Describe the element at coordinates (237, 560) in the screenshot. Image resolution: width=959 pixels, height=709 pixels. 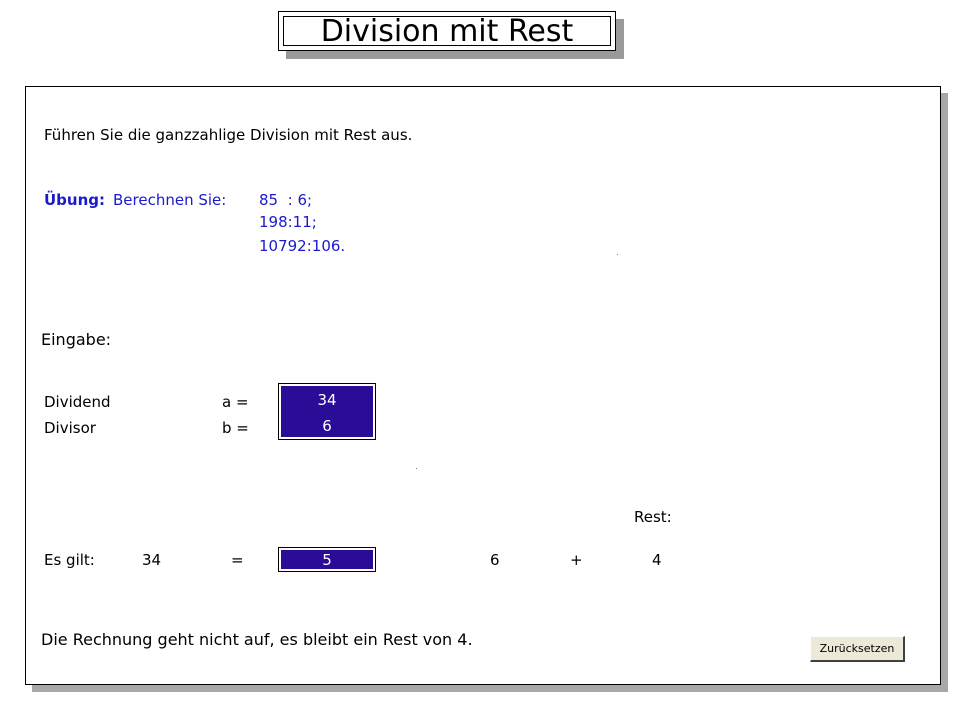
I see `equals-sign: =` at that location.